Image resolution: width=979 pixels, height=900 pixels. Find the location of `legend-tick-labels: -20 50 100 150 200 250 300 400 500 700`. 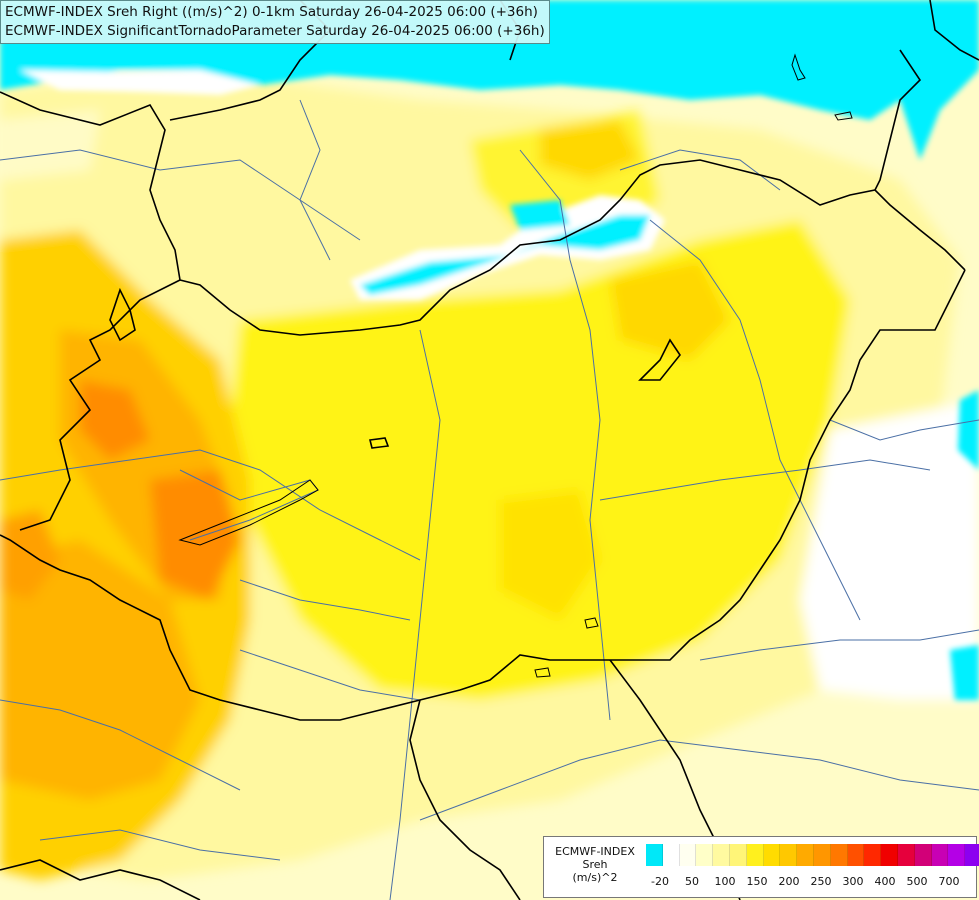

legend-tick-labels: -20 50 100 150 200 250 300 400 500 700 is located at coordinates (808, 882).